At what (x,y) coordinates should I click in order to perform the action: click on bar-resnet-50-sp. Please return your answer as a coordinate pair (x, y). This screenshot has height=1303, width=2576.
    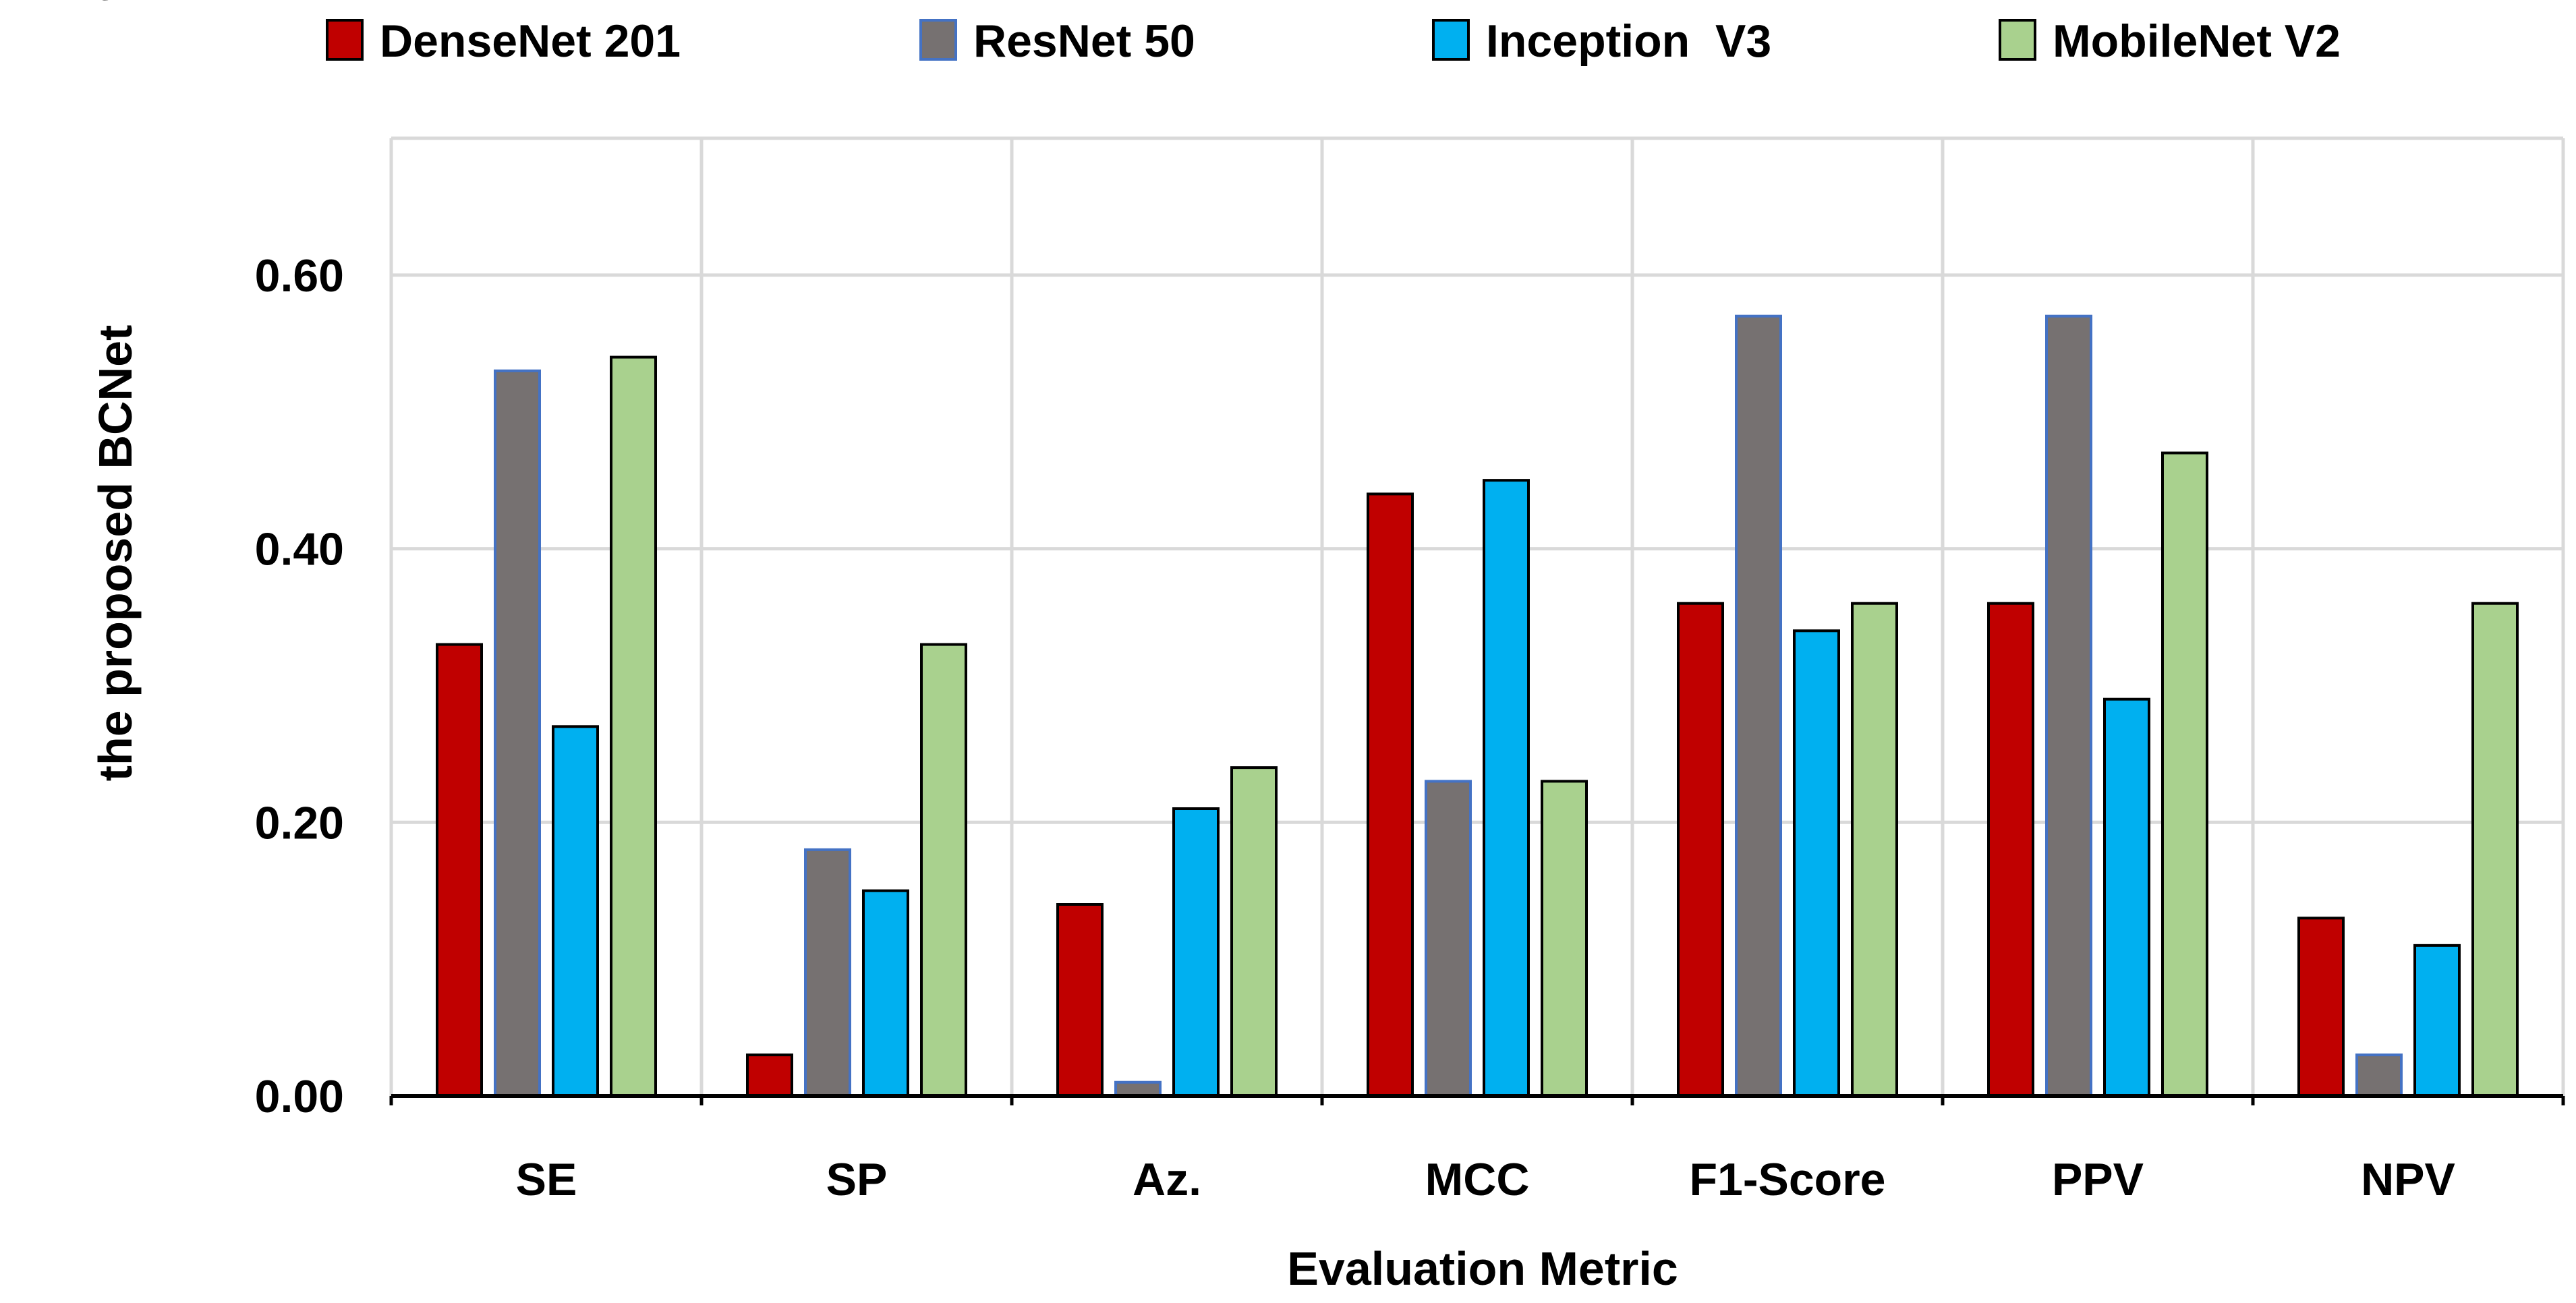
    Looking at the image, I should click on (827, 973).